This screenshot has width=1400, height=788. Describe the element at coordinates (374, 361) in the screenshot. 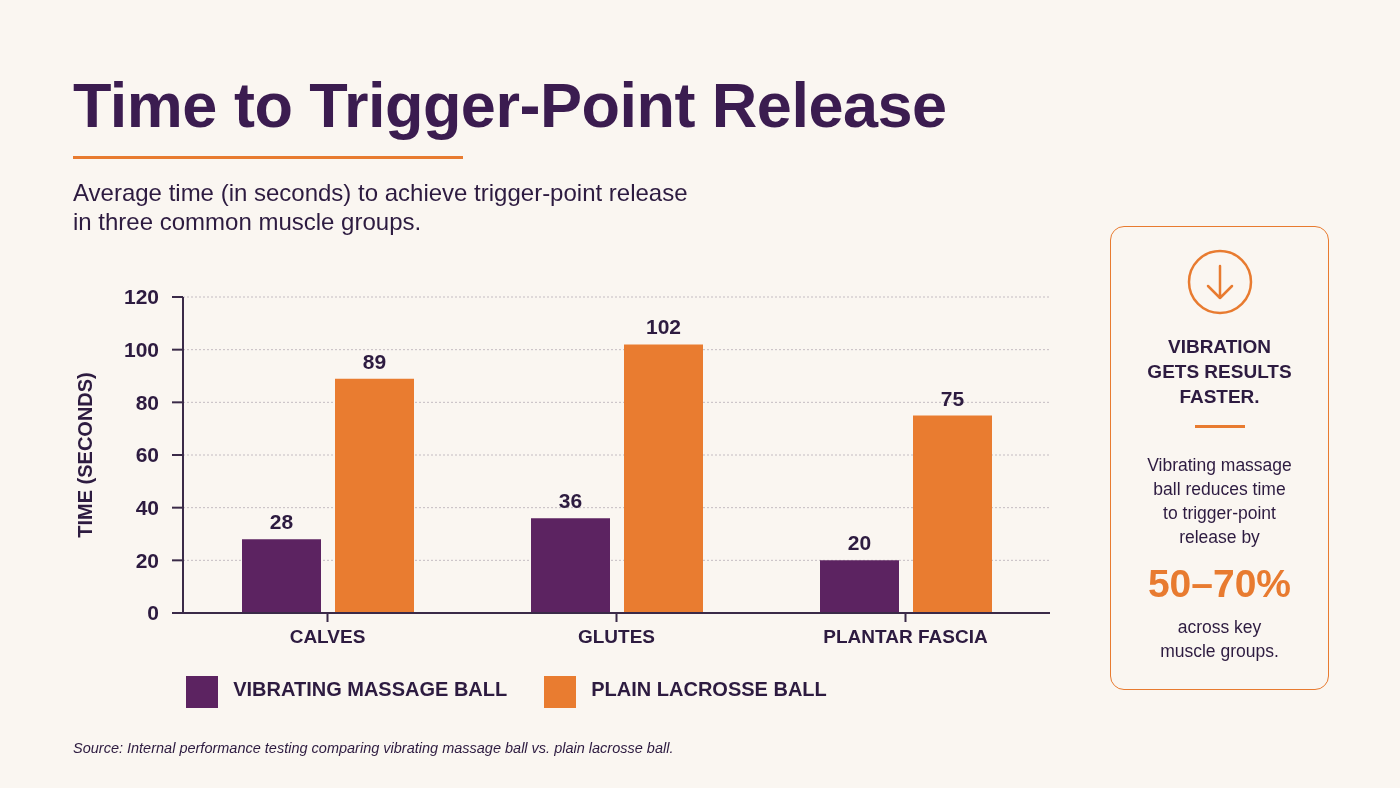

I see `data-label: 89` at that location.